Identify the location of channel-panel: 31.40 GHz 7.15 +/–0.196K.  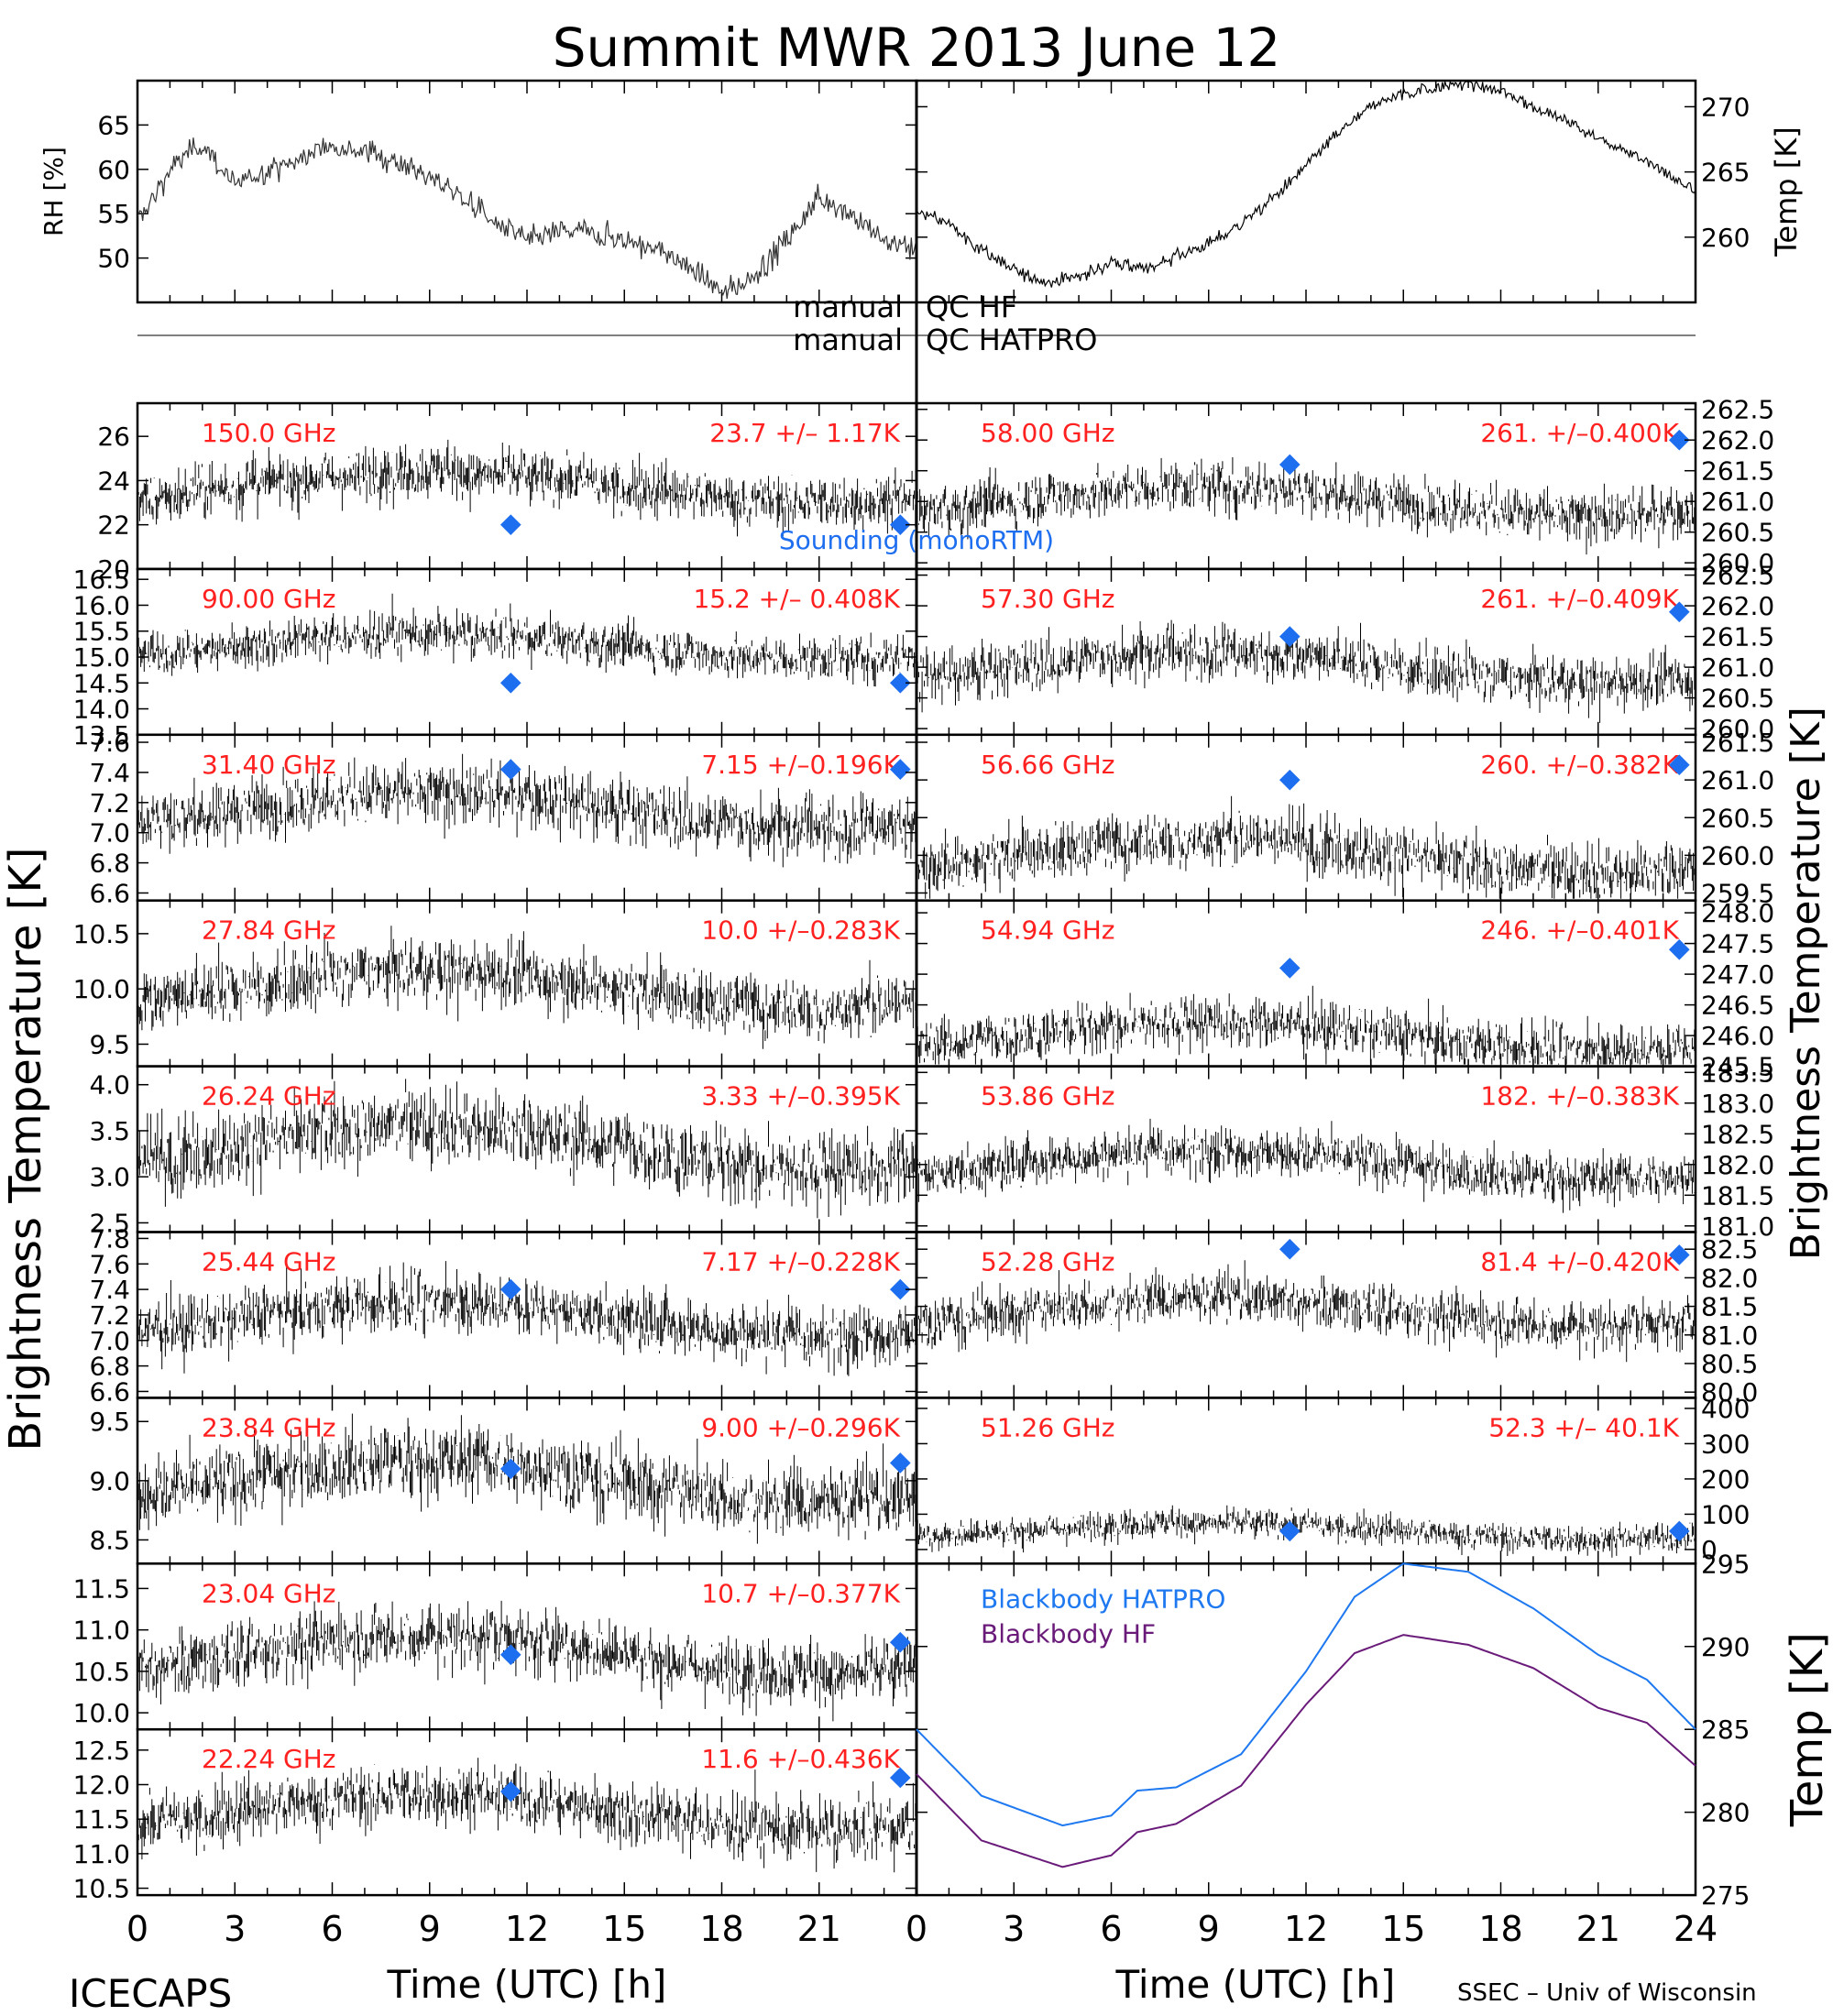
(527, 809).